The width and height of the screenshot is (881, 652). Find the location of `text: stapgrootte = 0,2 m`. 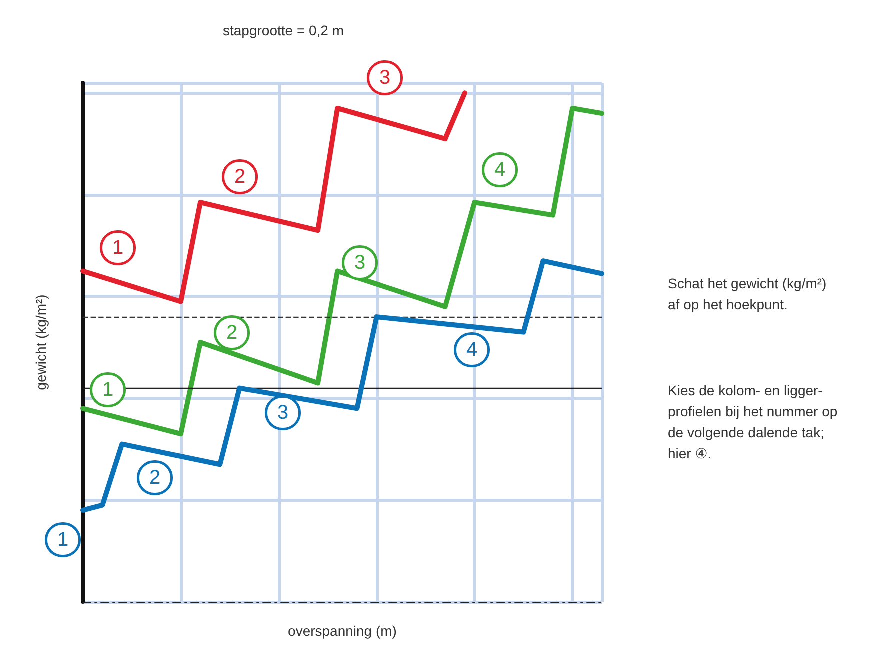

text: stapgrootte = 0,2 m is located at coordinates (283, 30).